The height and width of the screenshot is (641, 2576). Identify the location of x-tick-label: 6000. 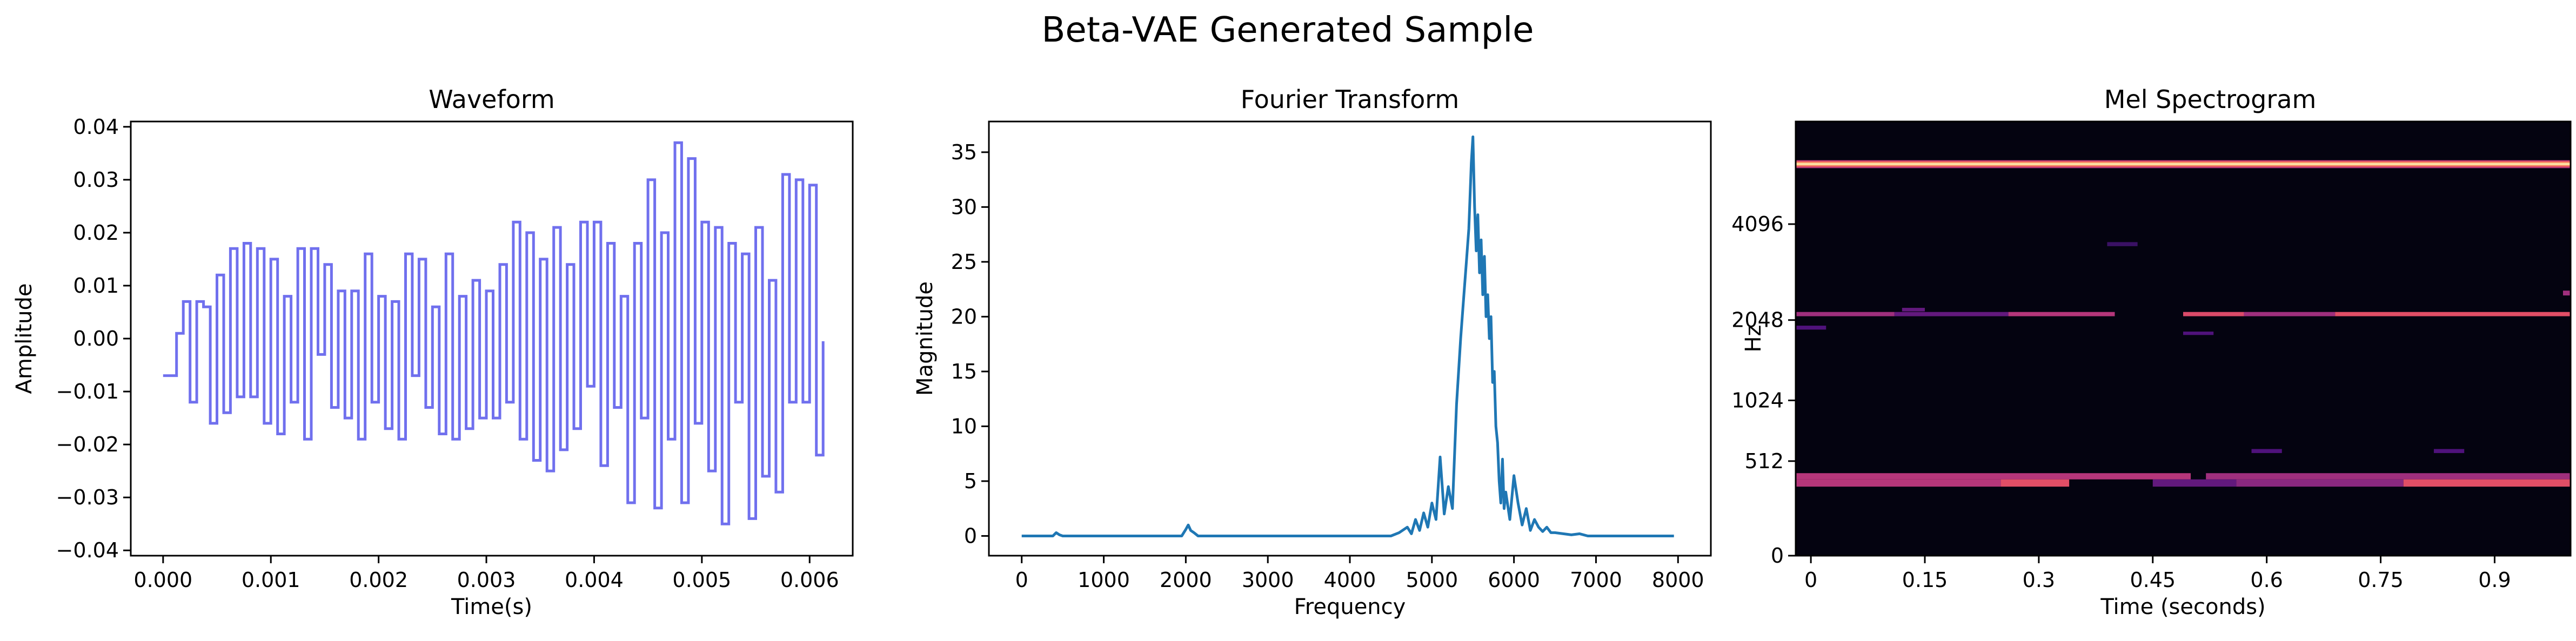
(1514, 580).